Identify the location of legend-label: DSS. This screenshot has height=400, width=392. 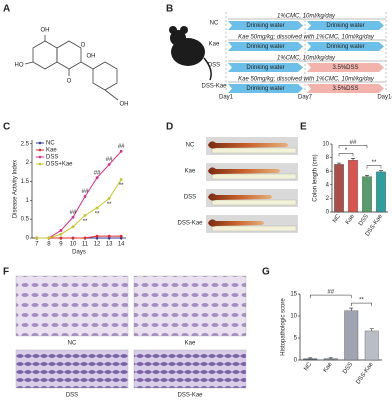
(52, 158).